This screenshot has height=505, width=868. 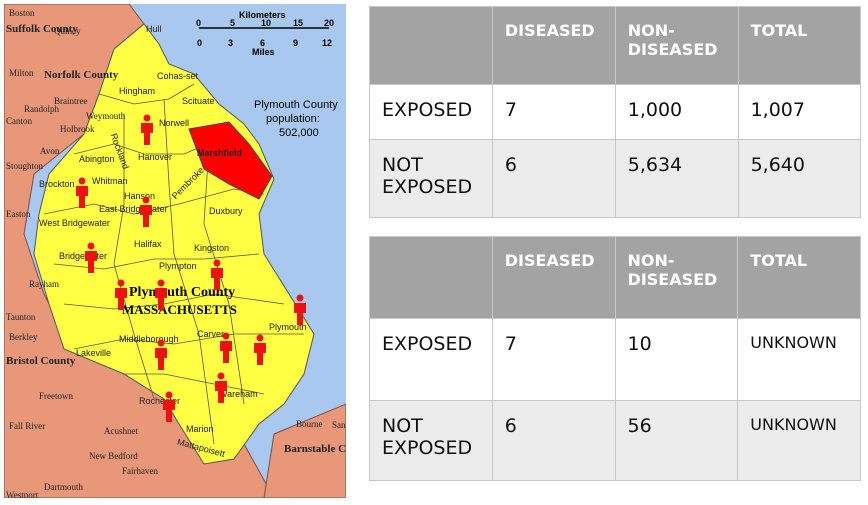 I want to click on population-label-3: 502,000, so click(x=299, y=133).